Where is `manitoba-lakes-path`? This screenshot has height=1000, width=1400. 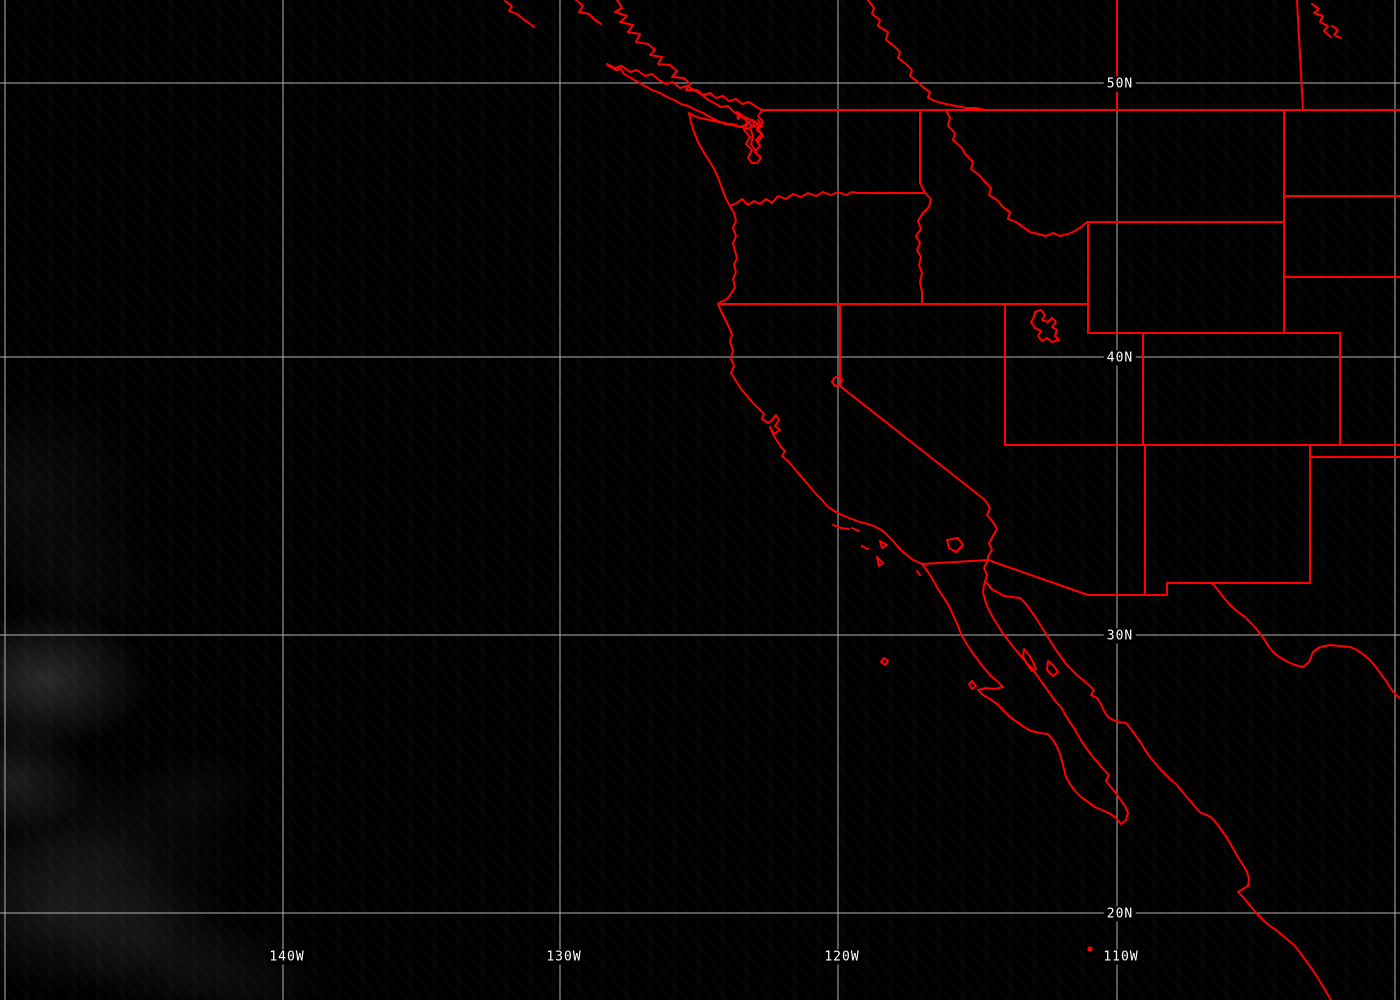
manitoba-lakes-path is located at coordinates (1326, 21).